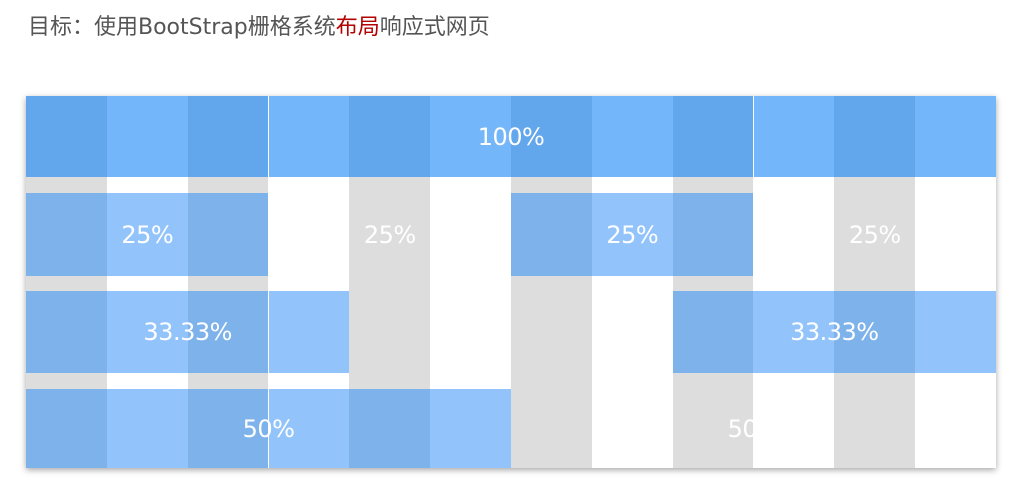 The width and height of the screenshot is (1029, 498). Describe the element at coordinates (434, 27) in the screenshot. I see `title-suffix: 响应式网页` at that location.